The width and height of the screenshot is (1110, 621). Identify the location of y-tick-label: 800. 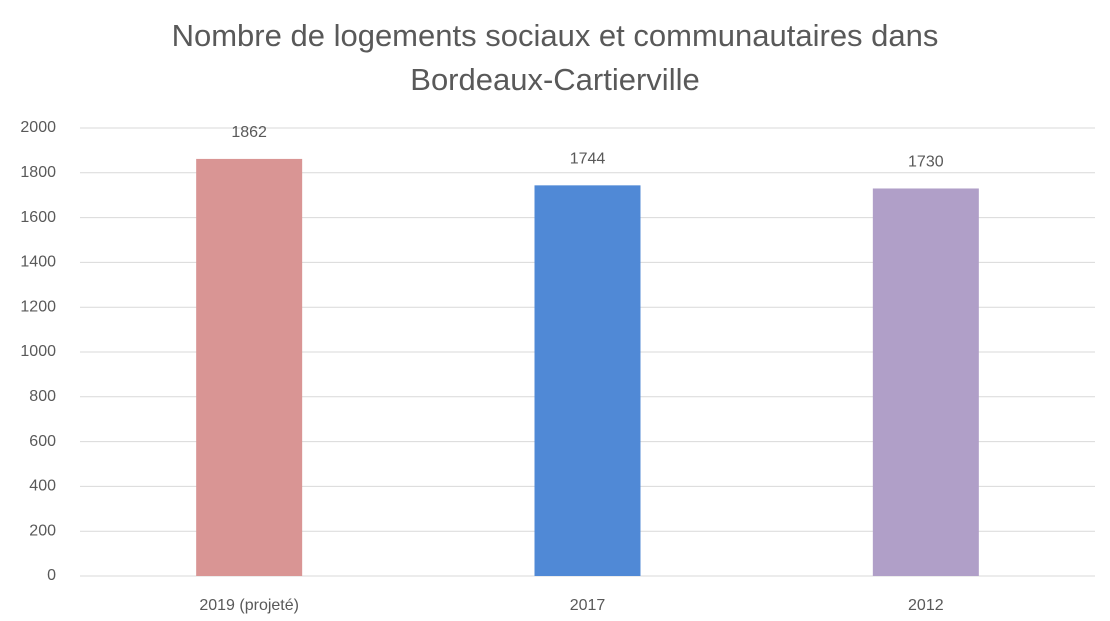
(42, 396).